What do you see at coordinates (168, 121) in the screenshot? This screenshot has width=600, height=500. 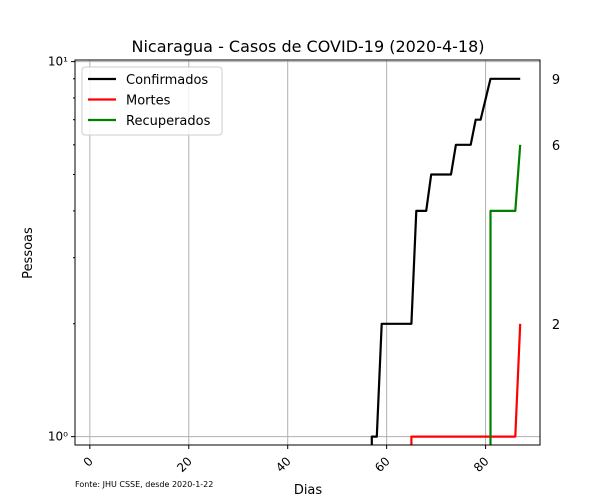 I see `legend-entry: Recuperados` at bounding box center [168, 121].